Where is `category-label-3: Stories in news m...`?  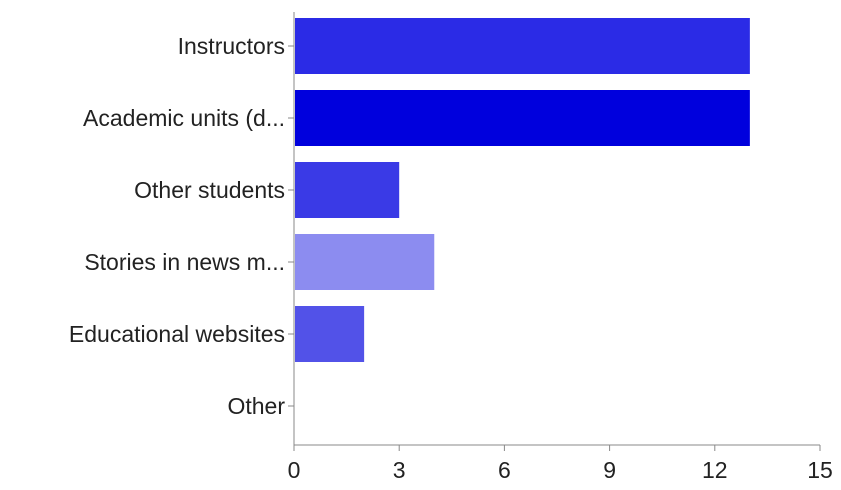
category-label-3: Stories in news m... is located at coordinates (184, 262).